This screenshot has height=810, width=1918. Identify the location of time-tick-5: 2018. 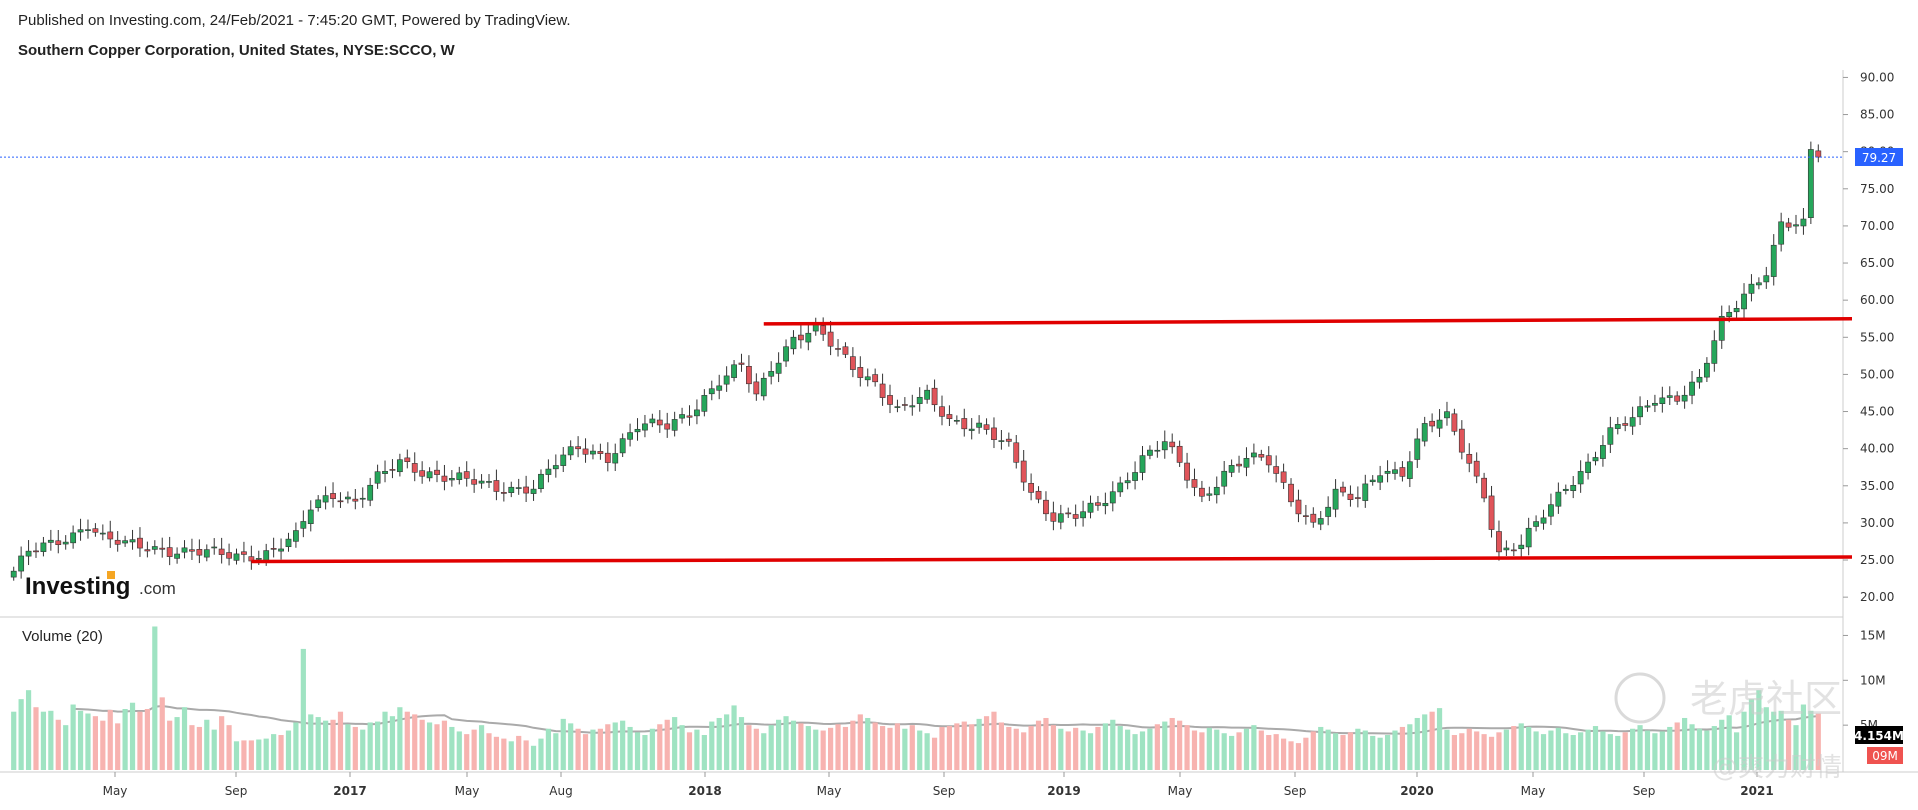
(704, 791).